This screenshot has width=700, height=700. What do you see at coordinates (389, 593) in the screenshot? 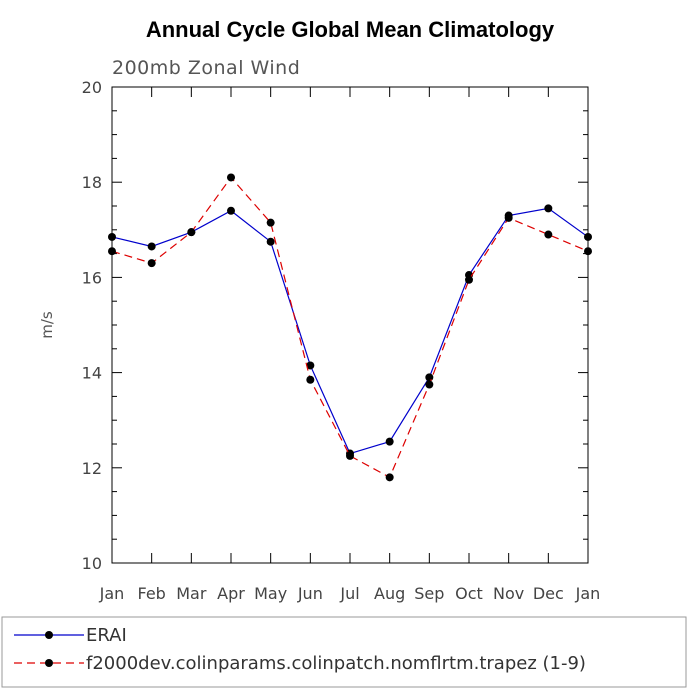
I see `x-tick-label: Aug` at bounding box center [389, 593].